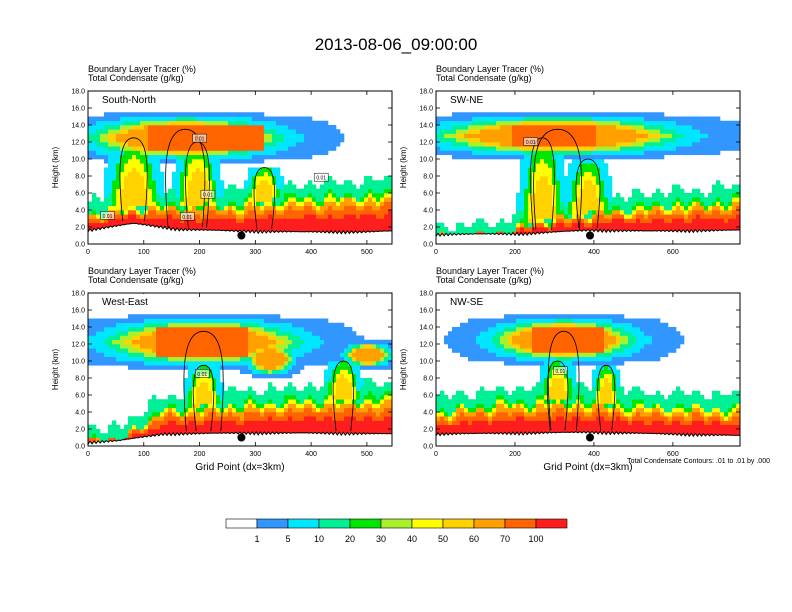 This screenshot has height=612, width=792. Describe the element at coordinates (187, 216) in the screenshot. I see `contour-label-box` at that location.